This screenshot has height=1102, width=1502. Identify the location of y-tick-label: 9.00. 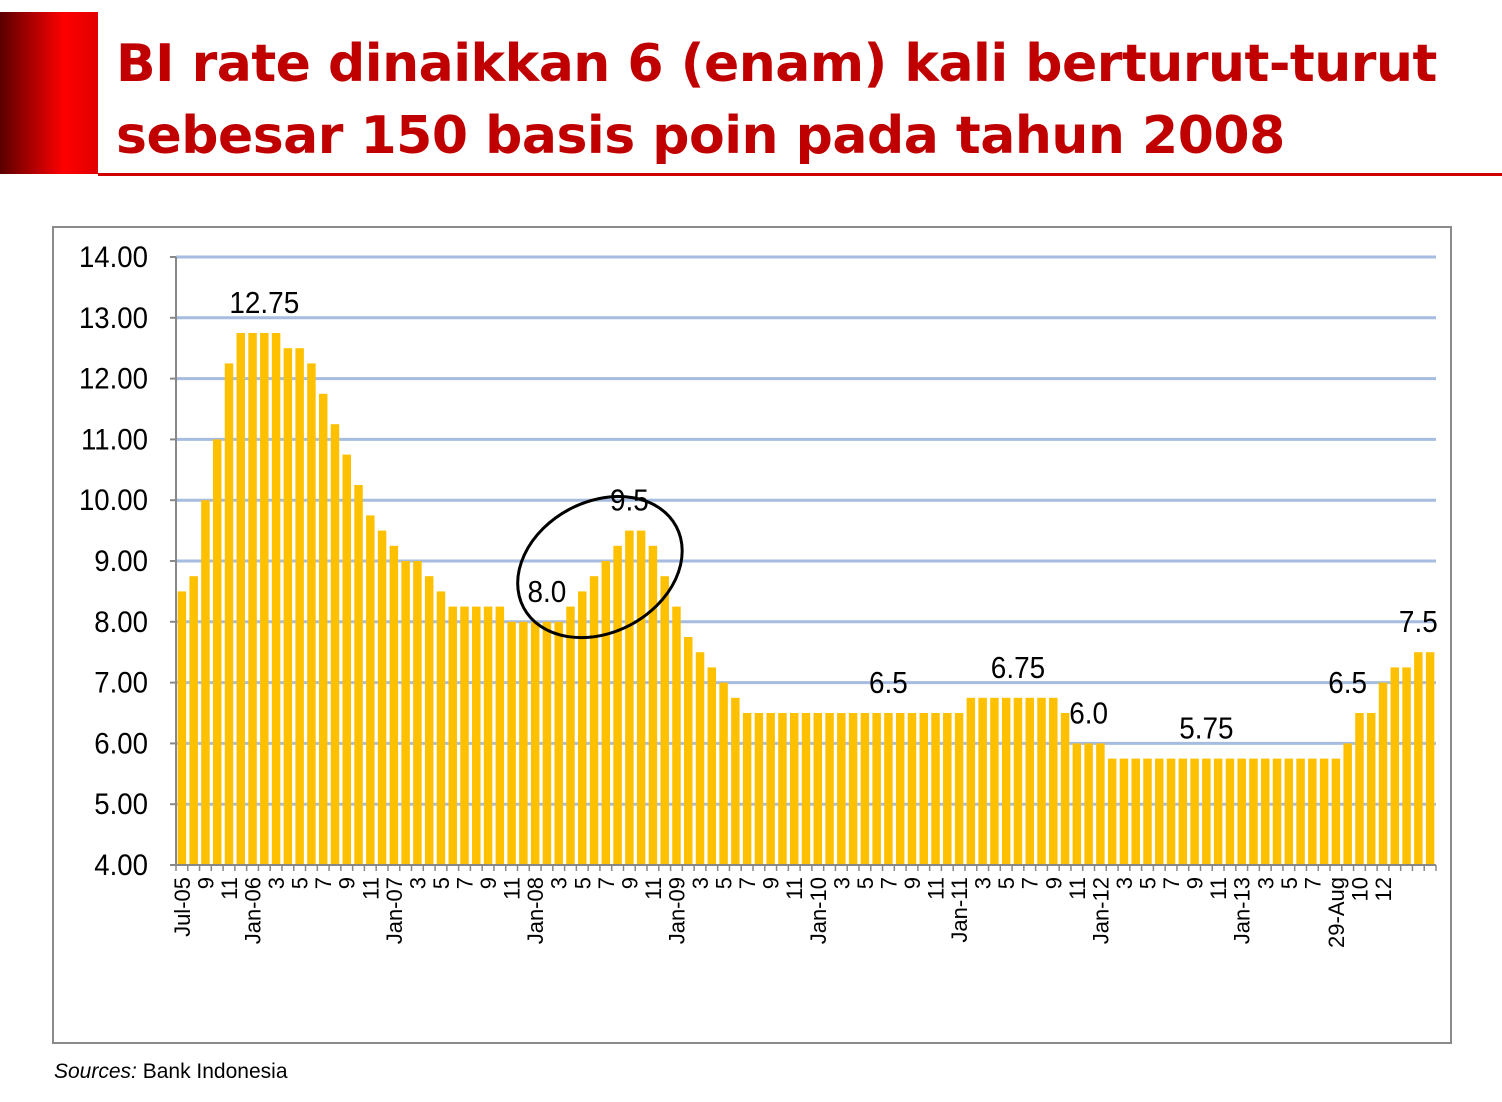
(121, 561).